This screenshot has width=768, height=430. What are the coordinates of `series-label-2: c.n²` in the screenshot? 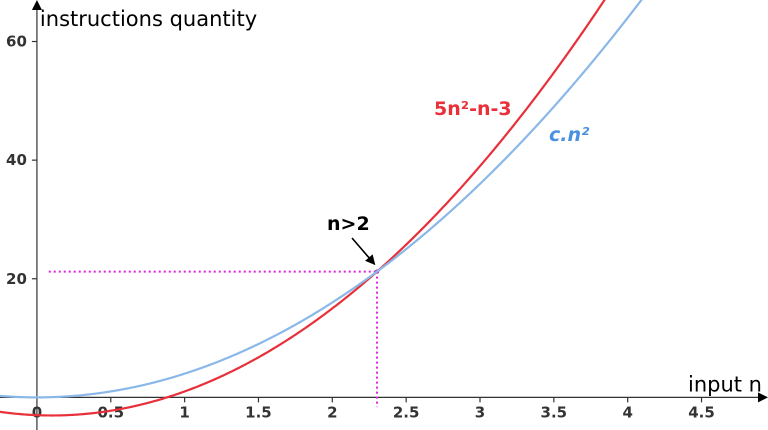 It's located at (569, 135).